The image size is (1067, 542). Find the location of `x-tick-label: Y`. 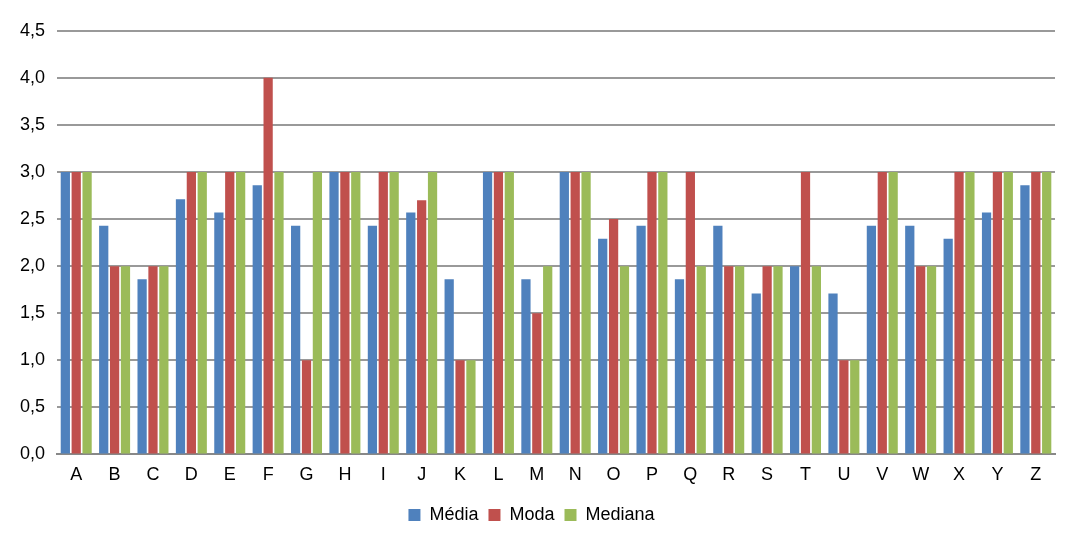

x-tick-label: Y is located at coordinates (997, 474).